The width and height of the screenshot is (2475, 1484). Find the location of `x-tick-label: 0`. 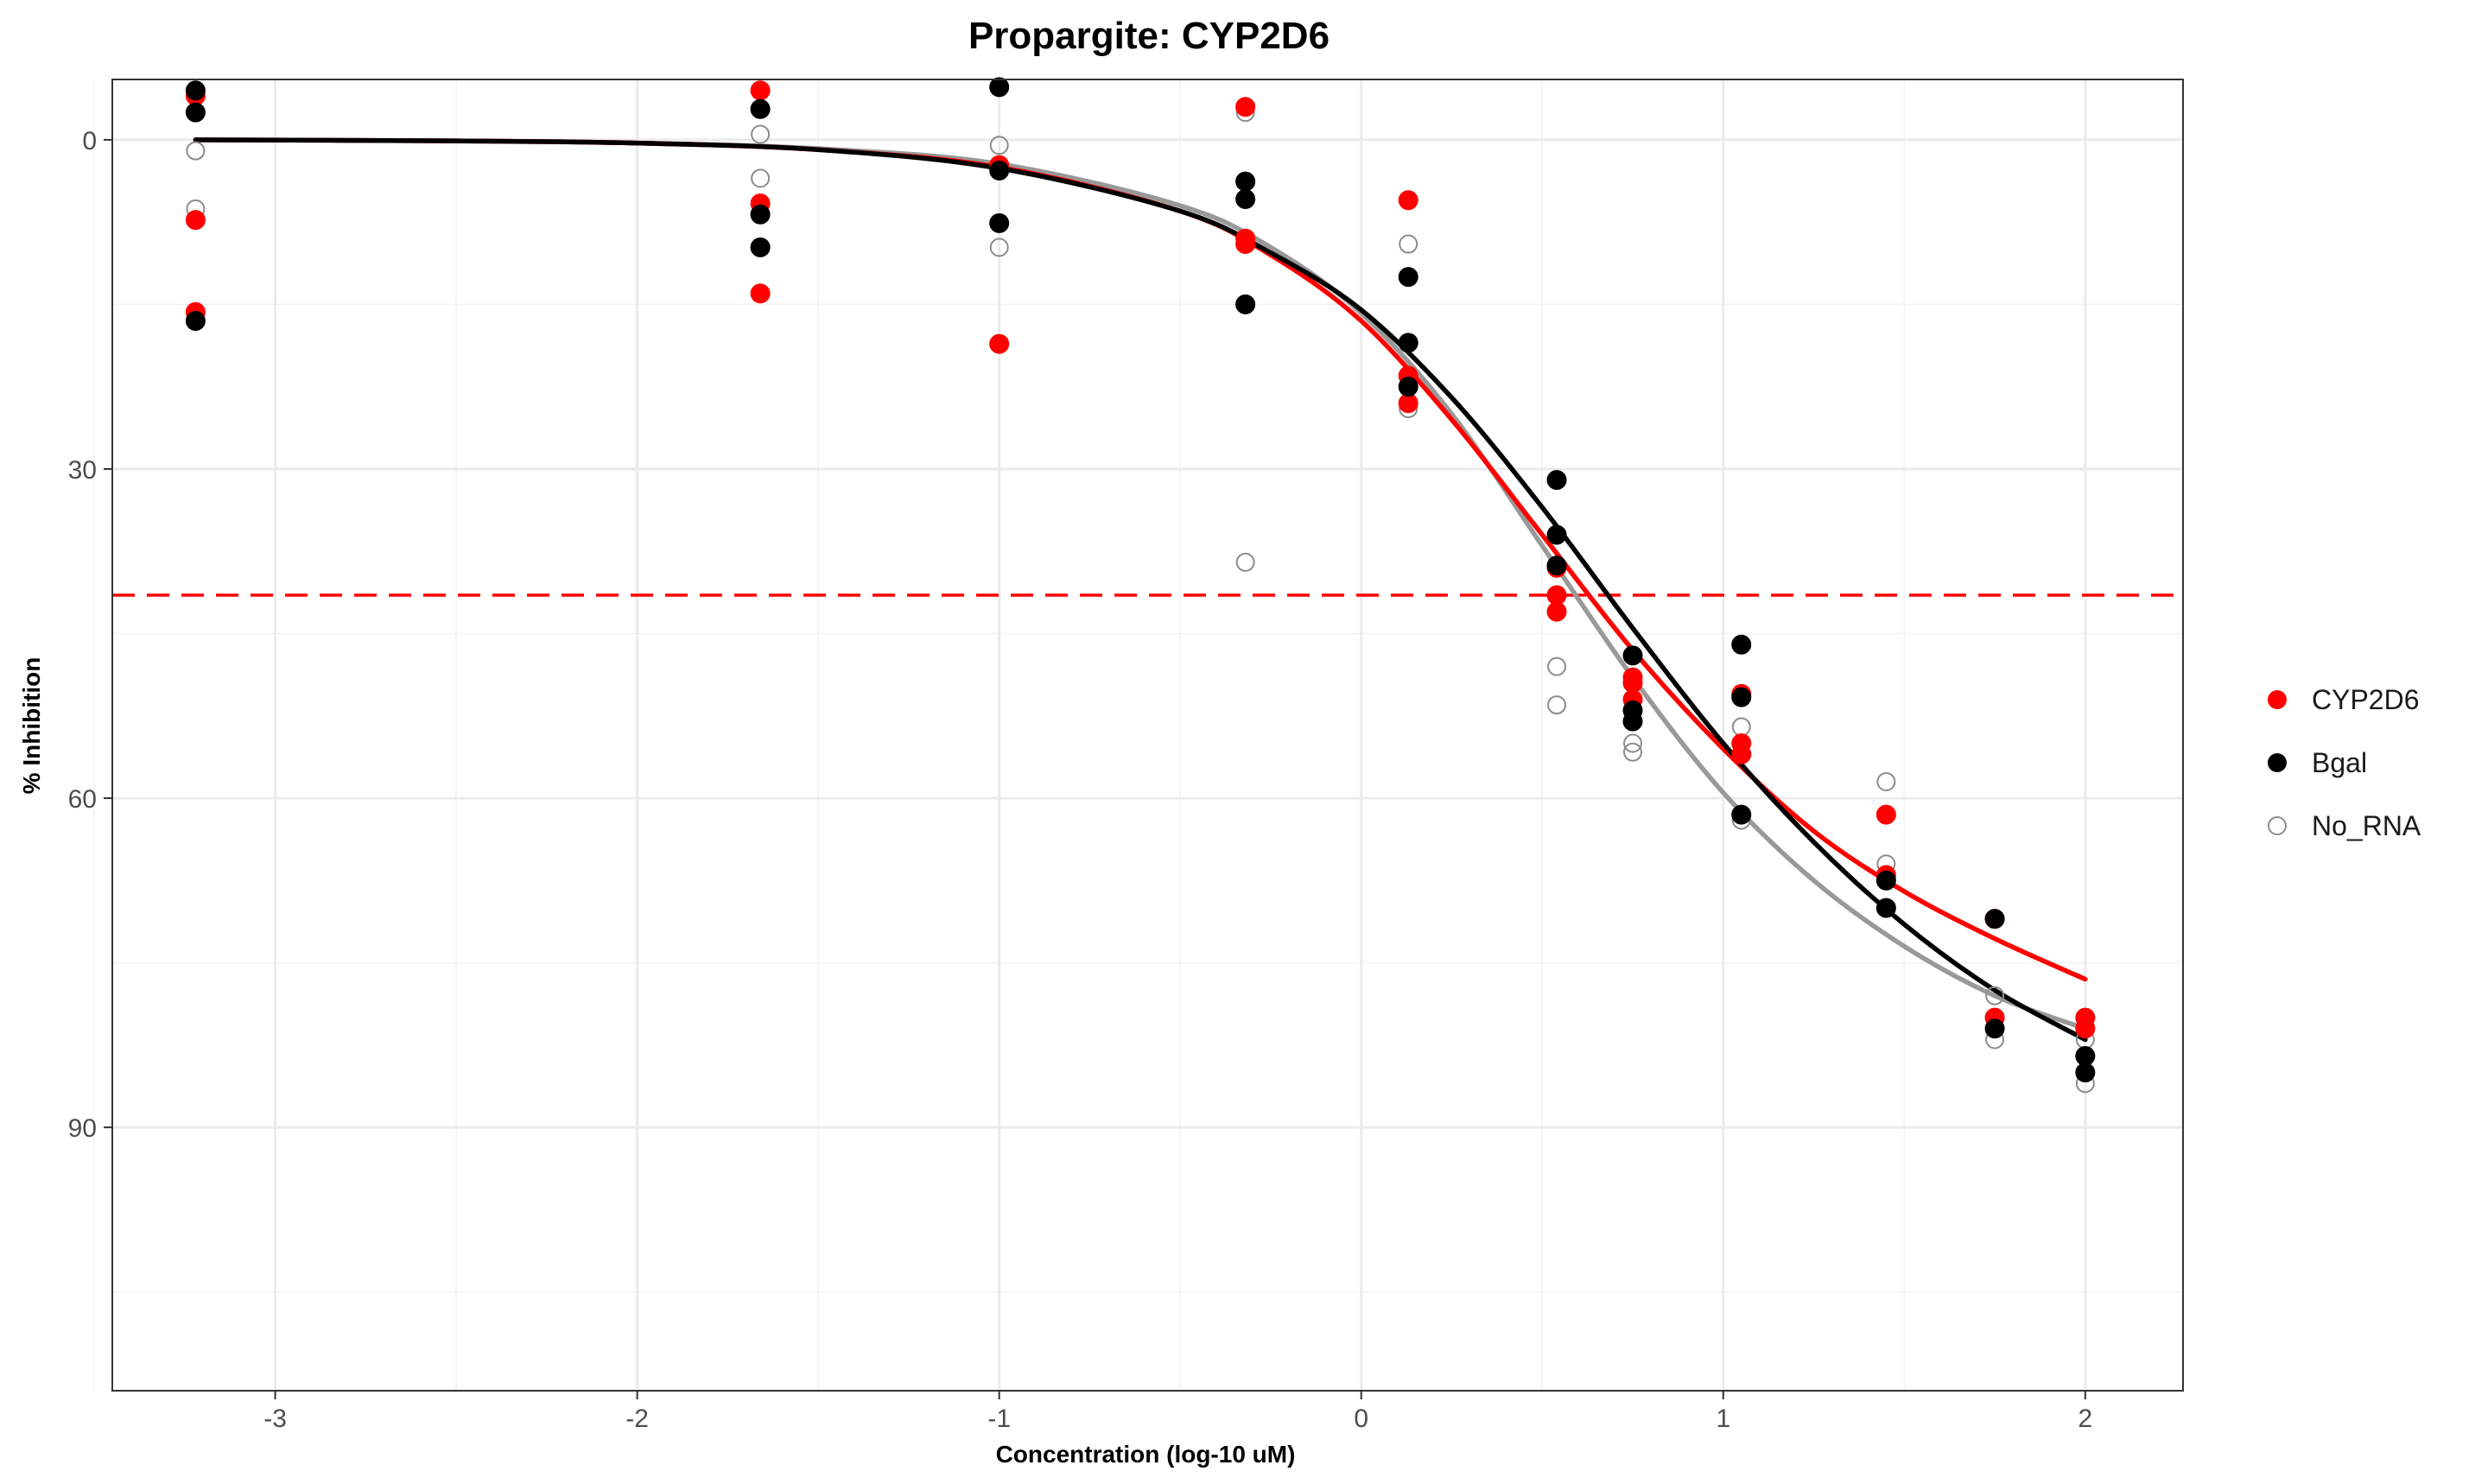

x-tick-label: 0 is located at coordinates (1361, 1419).